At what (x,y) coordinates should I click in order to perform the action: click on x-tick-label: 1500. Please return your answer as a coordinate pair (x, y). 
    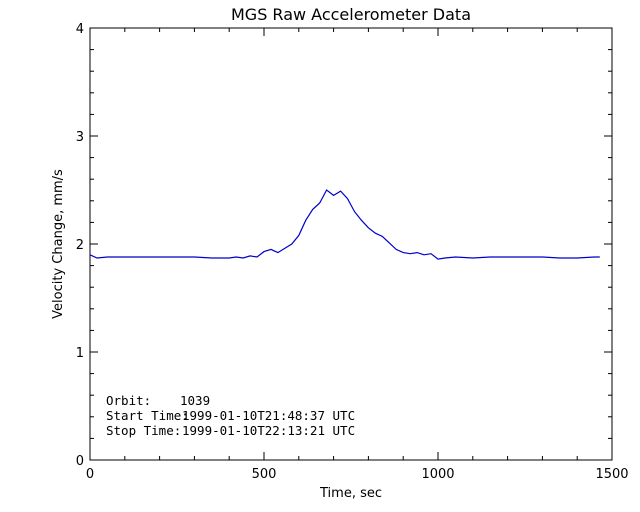
    Looking at the image, I should click on (611, 474).